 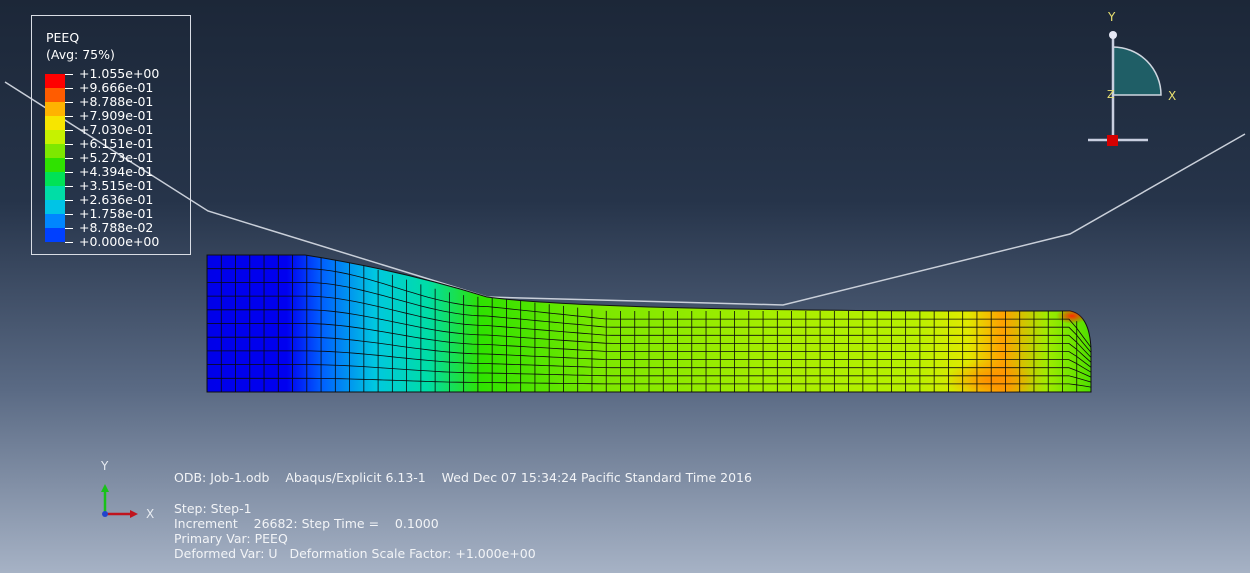 What do you see at coordinates (63, 37) in the screenshot?
I see `legend-variable: PEEQ` at bounding box center [63, 37].